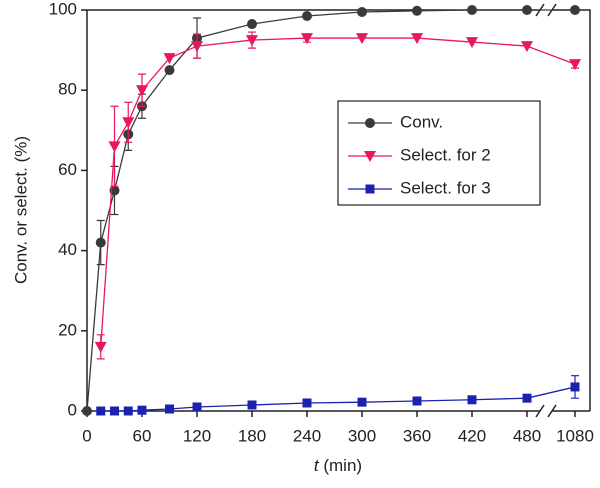 The height and width of the screenshot is (488, 600). What do you see at coordinates (142, 435) in the screenshot?
I see `x-tick-label: 60` at bounding box center [142, 435].